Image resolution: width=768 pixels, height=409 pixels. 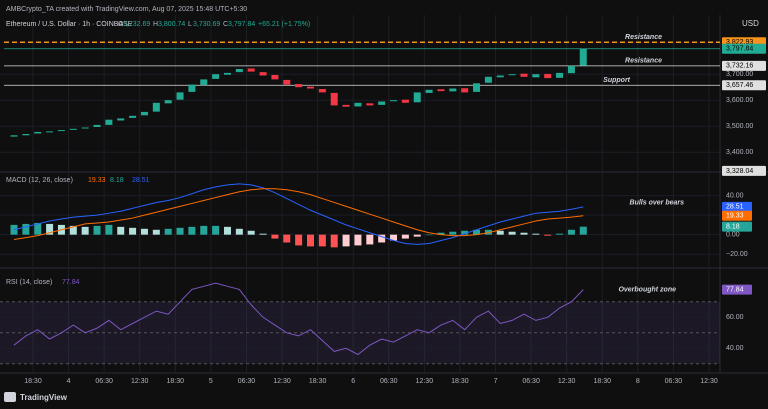 What do you see at coordinates (657, 203) in the screenshot?
I see `annotation: Bulls over bears` at bounding box center [657, 203].